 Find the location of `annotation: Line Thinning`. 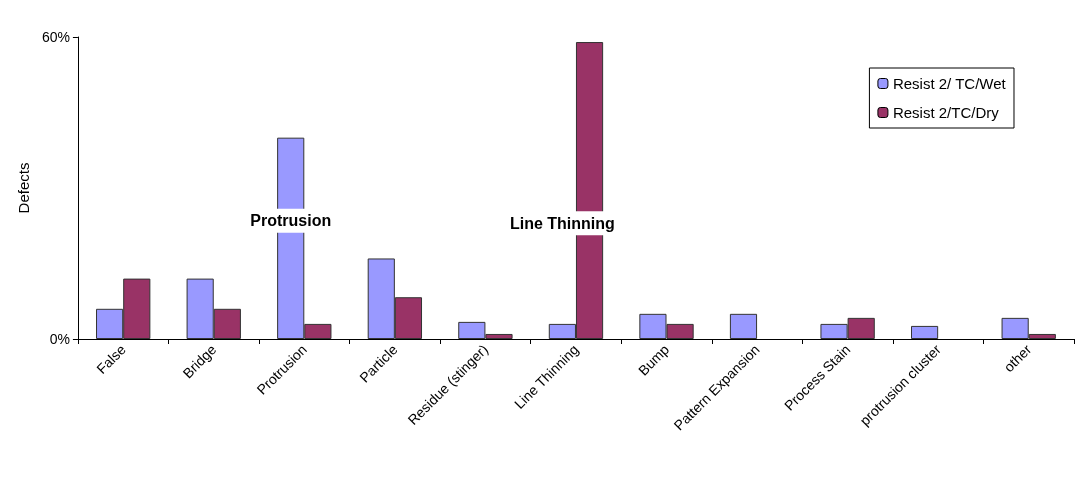

annotation: Line Thinning is located at coordinates (562, 223).